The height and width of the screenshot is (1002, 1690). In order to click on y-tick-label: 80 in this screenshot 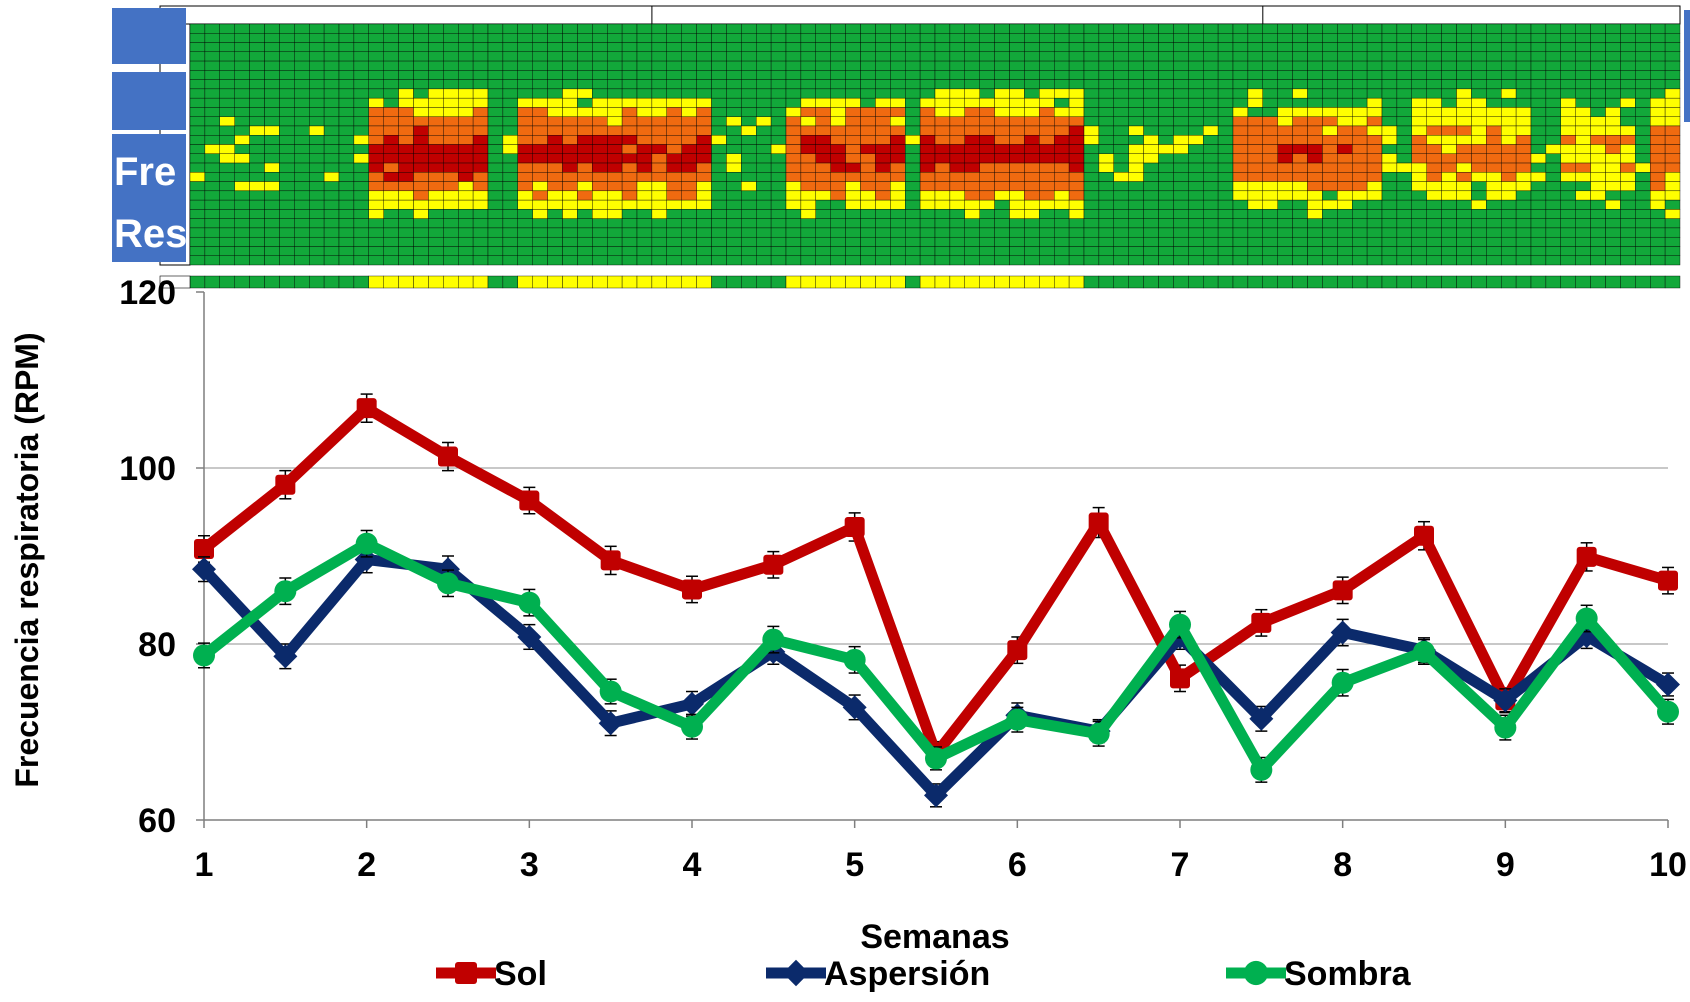, I will do `click(157, 645)`.